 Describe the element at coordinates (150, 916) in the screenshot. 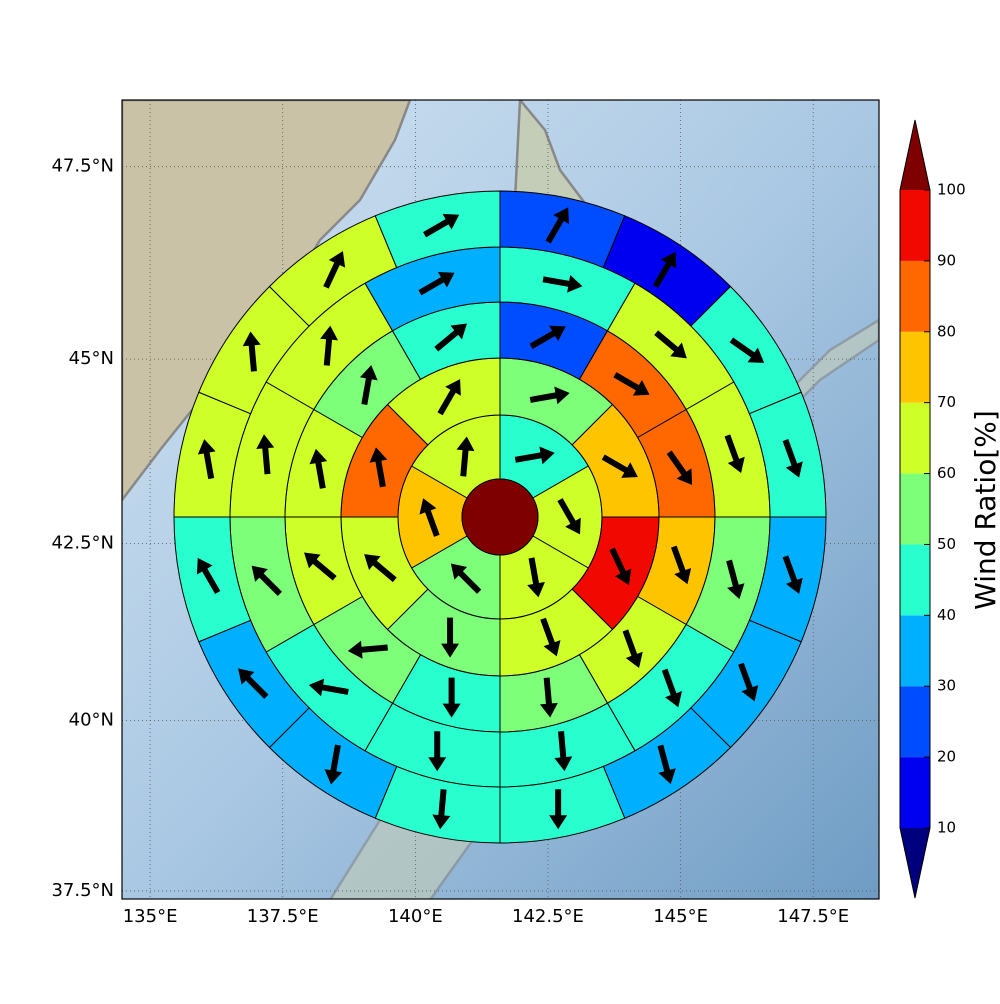

I see `x-tick-label: 135°E` at that location.